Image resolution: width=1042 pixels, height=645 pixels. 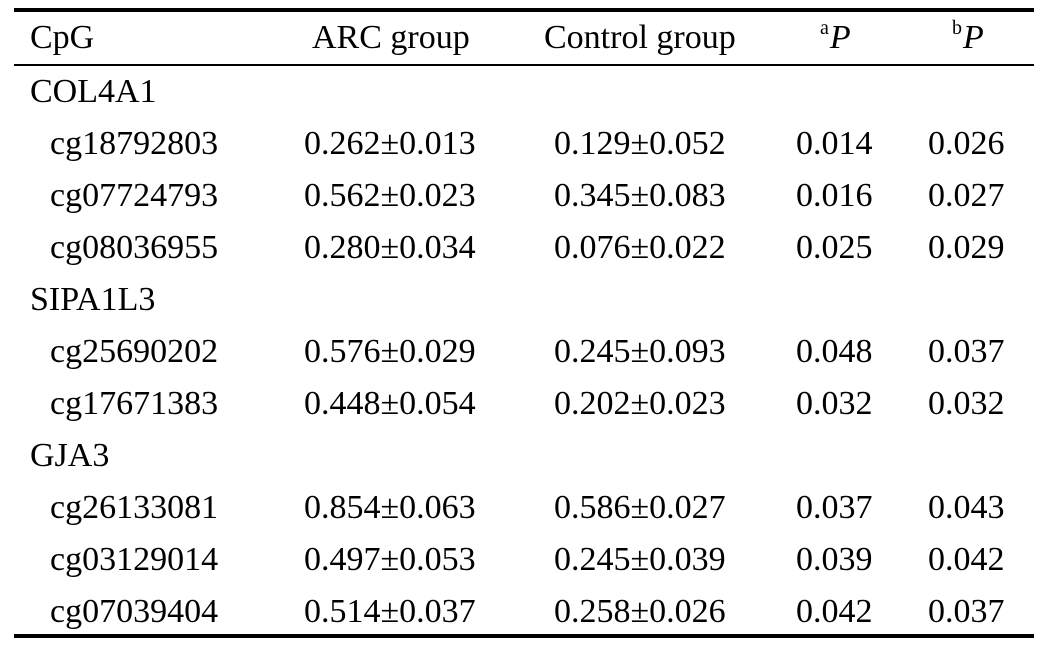 I want to click on control-value: 0.258±0.026, so click(x=640, y=611).